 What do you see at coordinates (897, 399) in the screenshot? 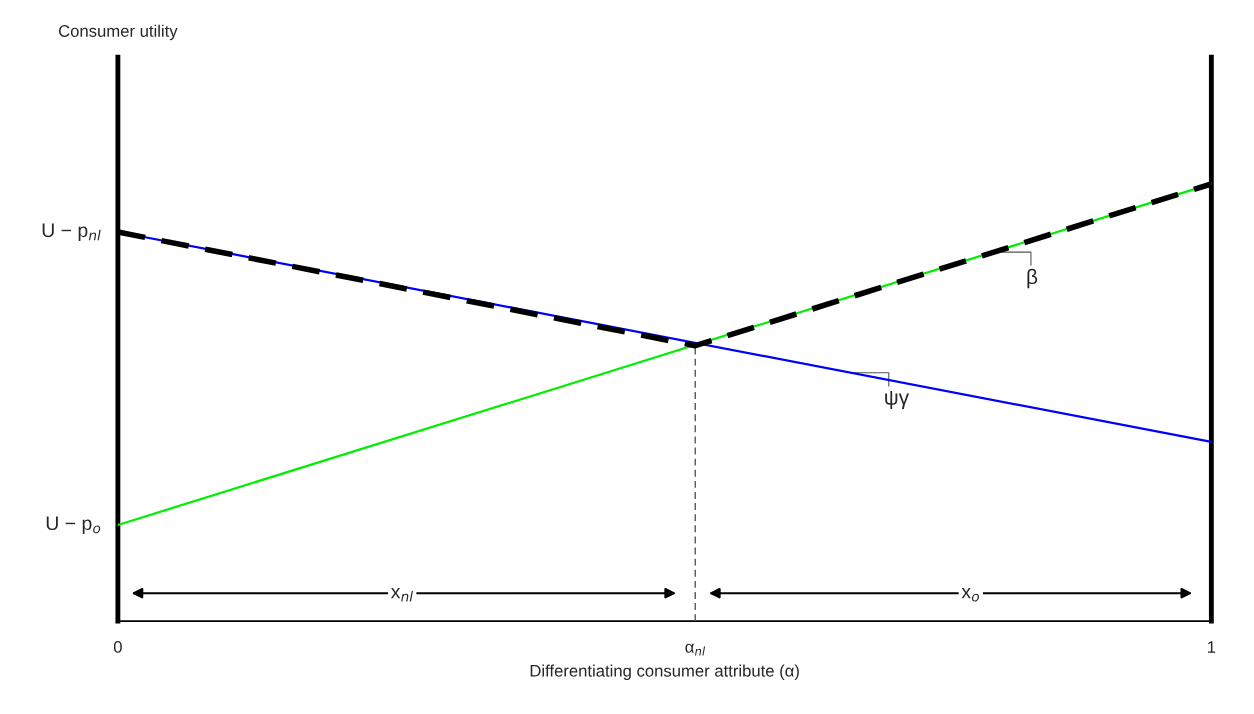
I see `annotation: ψγ` at bounding box center [897, 399].